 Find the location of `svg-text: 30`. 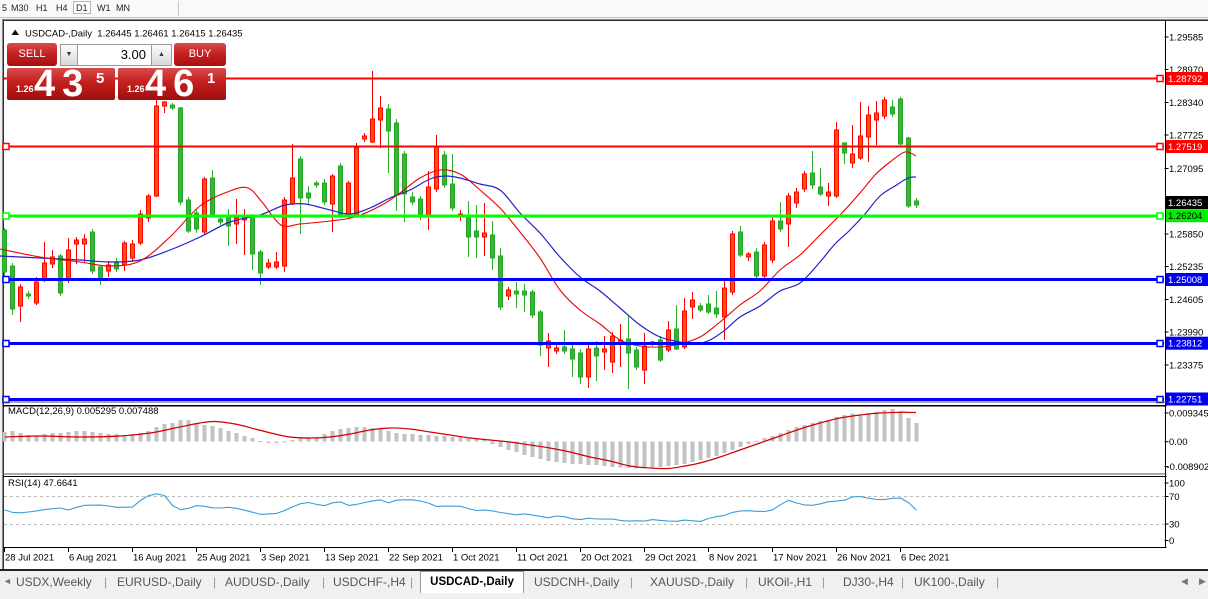

svg-text: 30 is located at coordinates (1174, 525).